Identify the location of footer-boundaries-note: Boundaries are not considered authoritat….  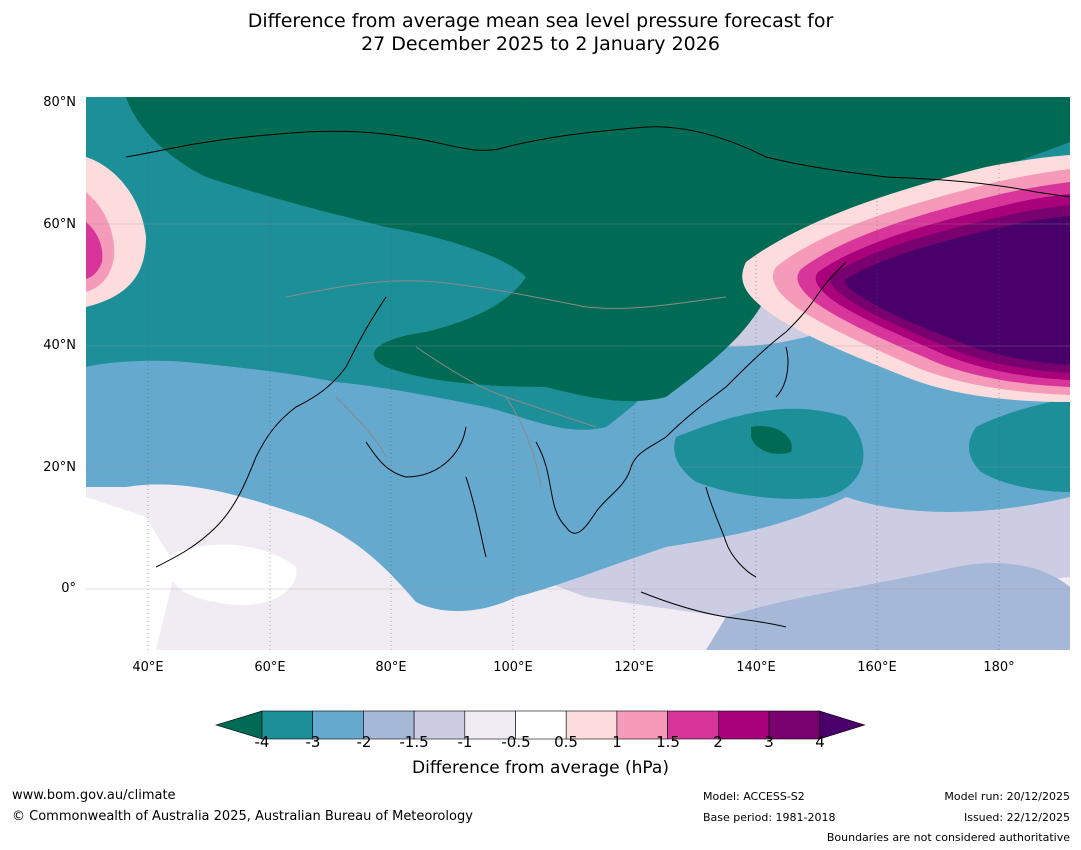
(948, 837).